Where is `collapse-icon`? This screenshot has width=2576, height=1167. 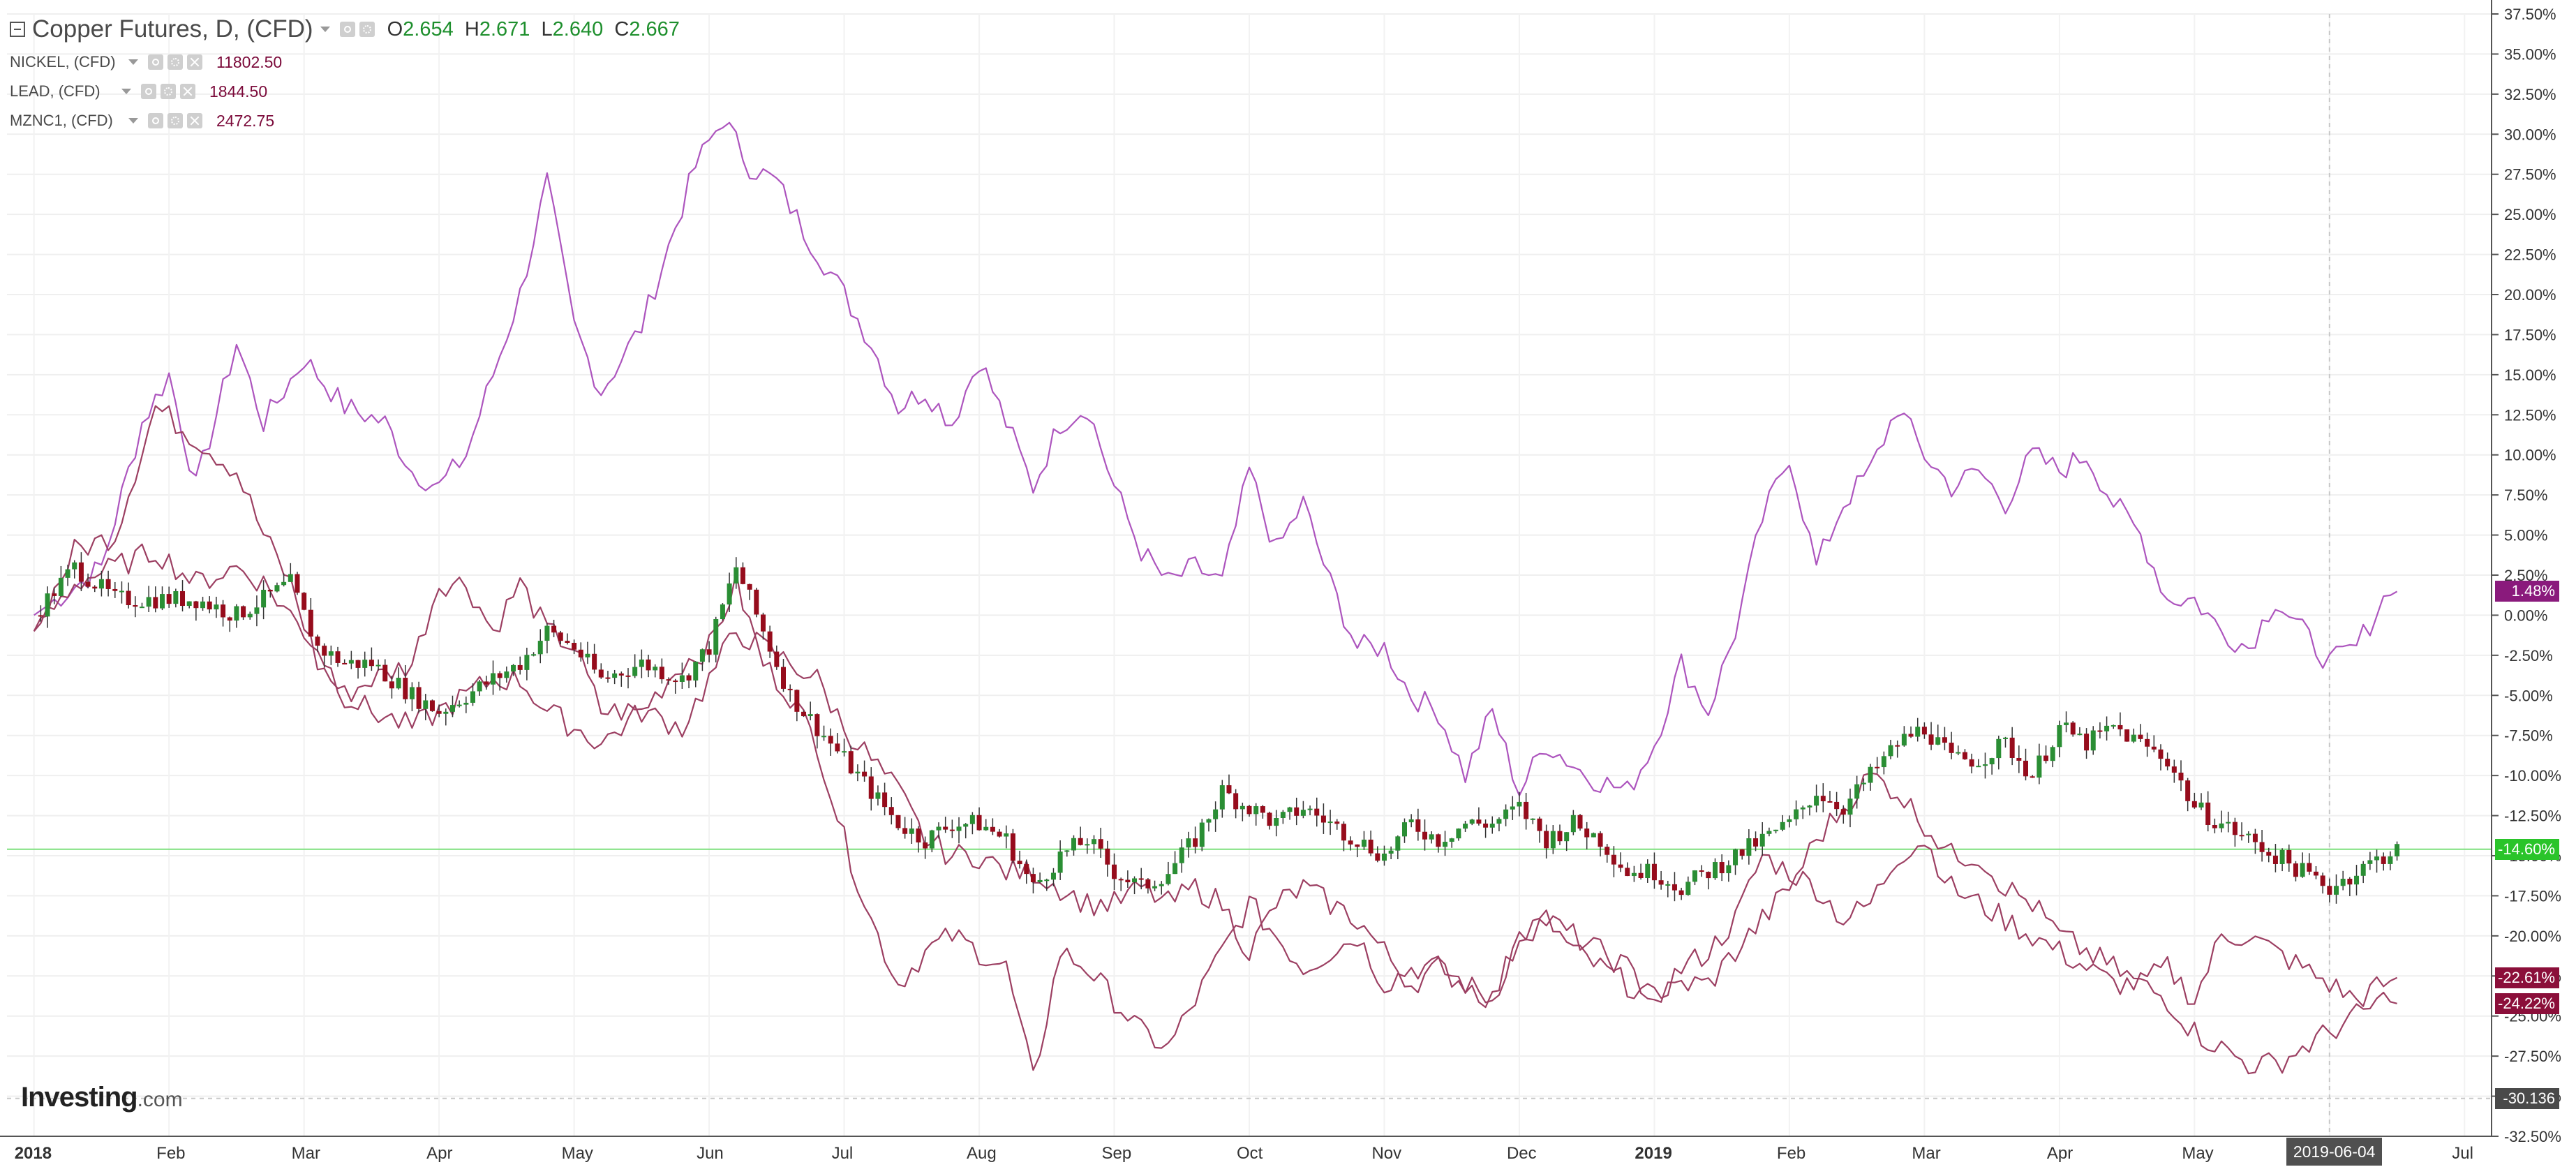 collapse-icon is located at coordinates (17, 29).